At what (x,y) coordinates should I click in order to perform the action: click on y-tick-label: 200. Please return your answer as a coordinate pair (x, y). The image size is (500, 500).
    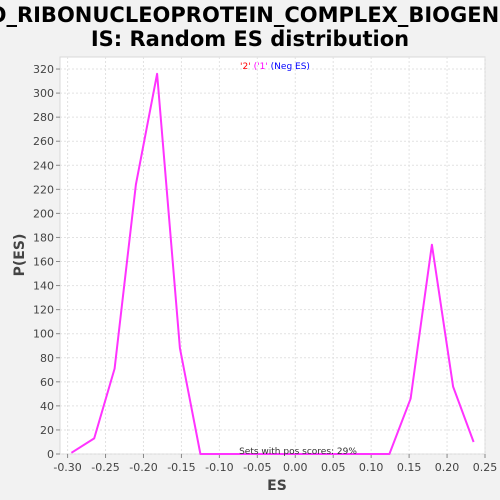
    Looking at the image, I should click on (43, 213).